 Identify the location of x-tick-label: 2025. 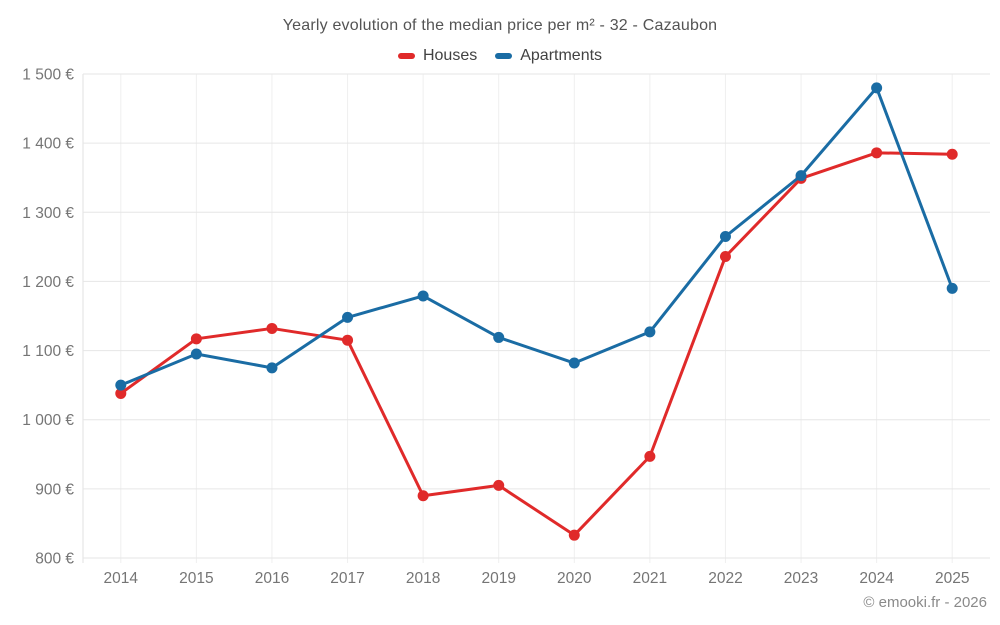
(952, 578).